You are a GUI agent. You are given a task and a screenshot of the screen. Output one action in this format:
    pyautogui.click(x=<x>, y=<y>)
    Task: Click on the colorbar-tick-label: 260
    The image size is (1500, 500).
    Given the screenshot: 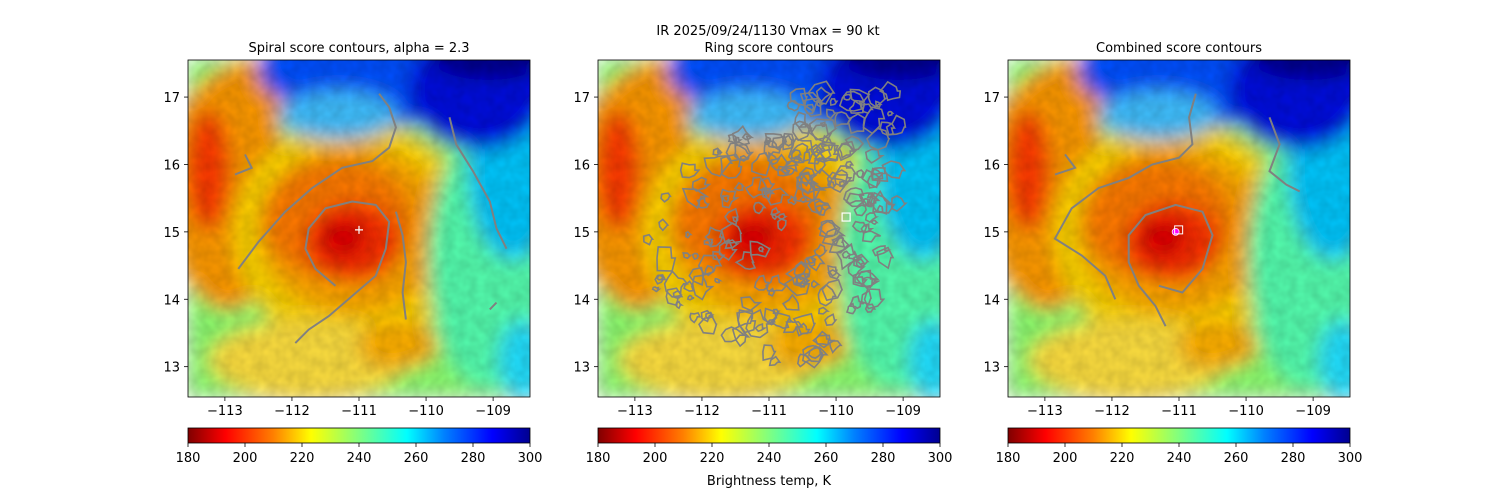 What is the action you would take?
    pyautogui.click(x=416, y=458)
    